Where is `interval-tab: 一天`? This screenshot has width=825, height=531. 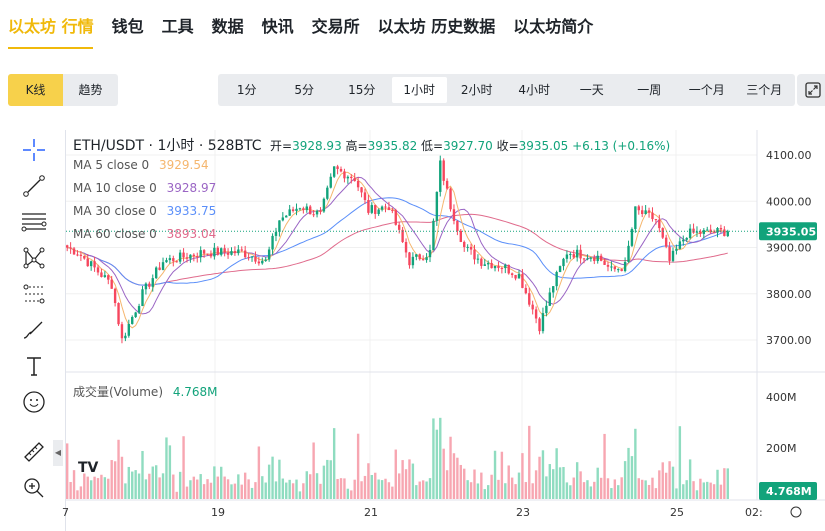
interval-tab: 一天 is located at coordinates (591, 90).